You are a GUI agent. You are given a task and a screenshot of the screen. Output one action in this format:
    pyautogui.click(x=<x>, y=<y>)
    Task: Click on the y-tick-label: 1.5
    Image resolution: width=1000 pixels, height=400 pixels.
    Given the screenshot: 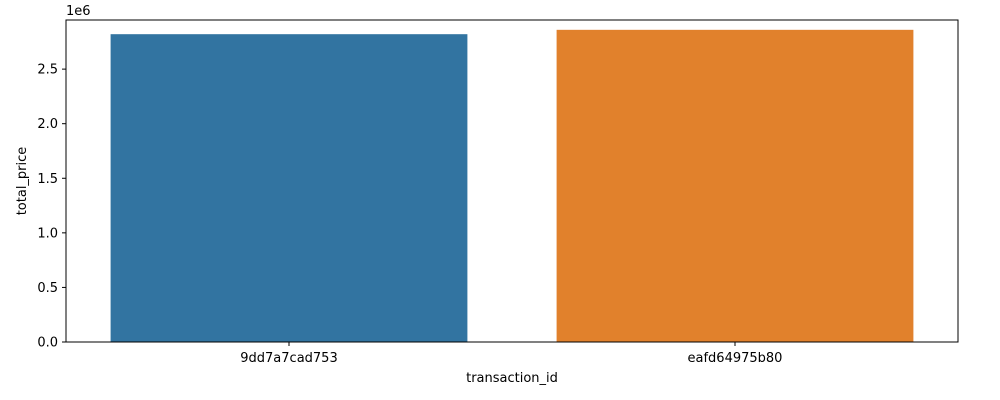 What is the action you would take?
    pyautogui.click(x=47, y=179)
    